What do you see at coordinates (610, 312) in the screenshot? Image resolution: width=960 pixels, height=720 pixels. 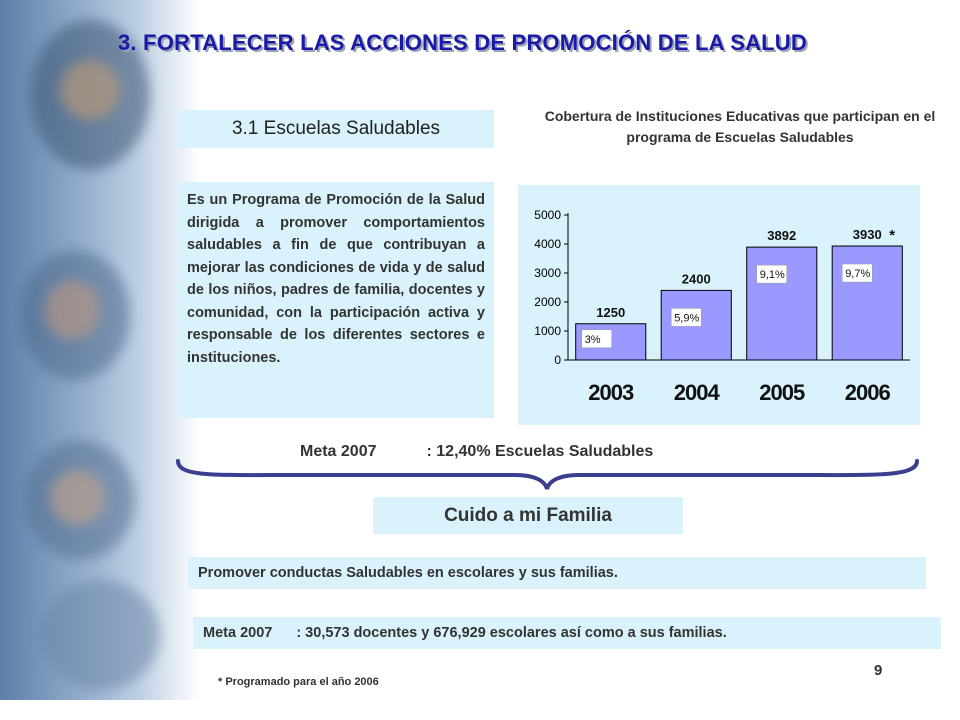 I see `value-label: 1250` at bounding box center [610, 312].